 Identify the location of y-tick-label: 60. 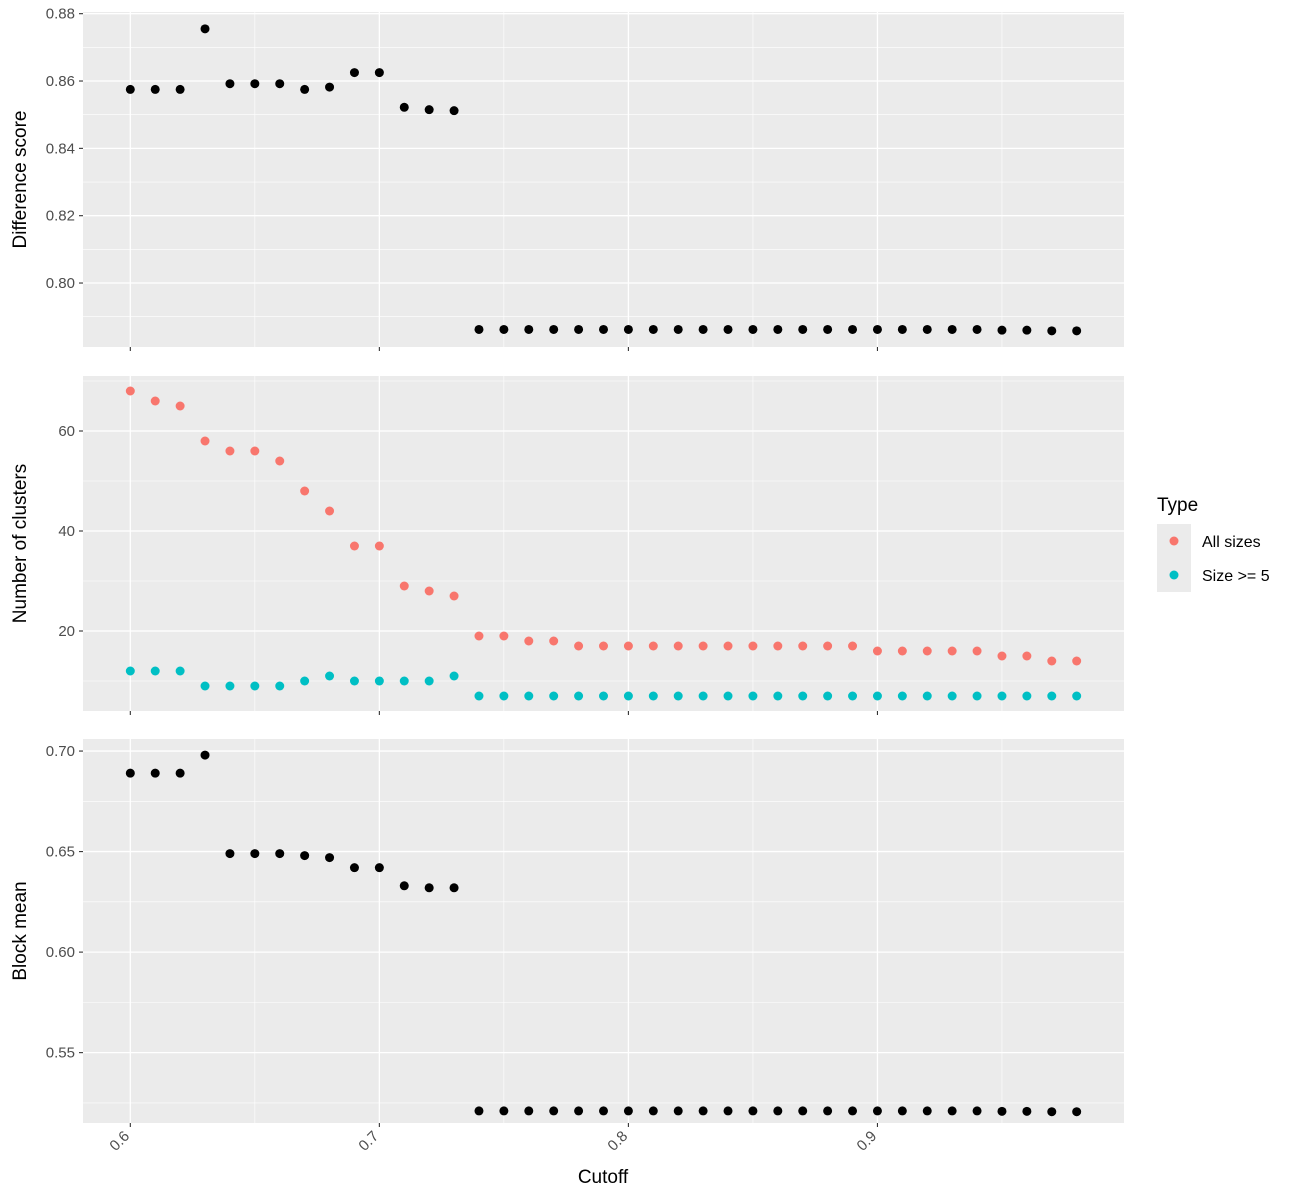
(66, 431).